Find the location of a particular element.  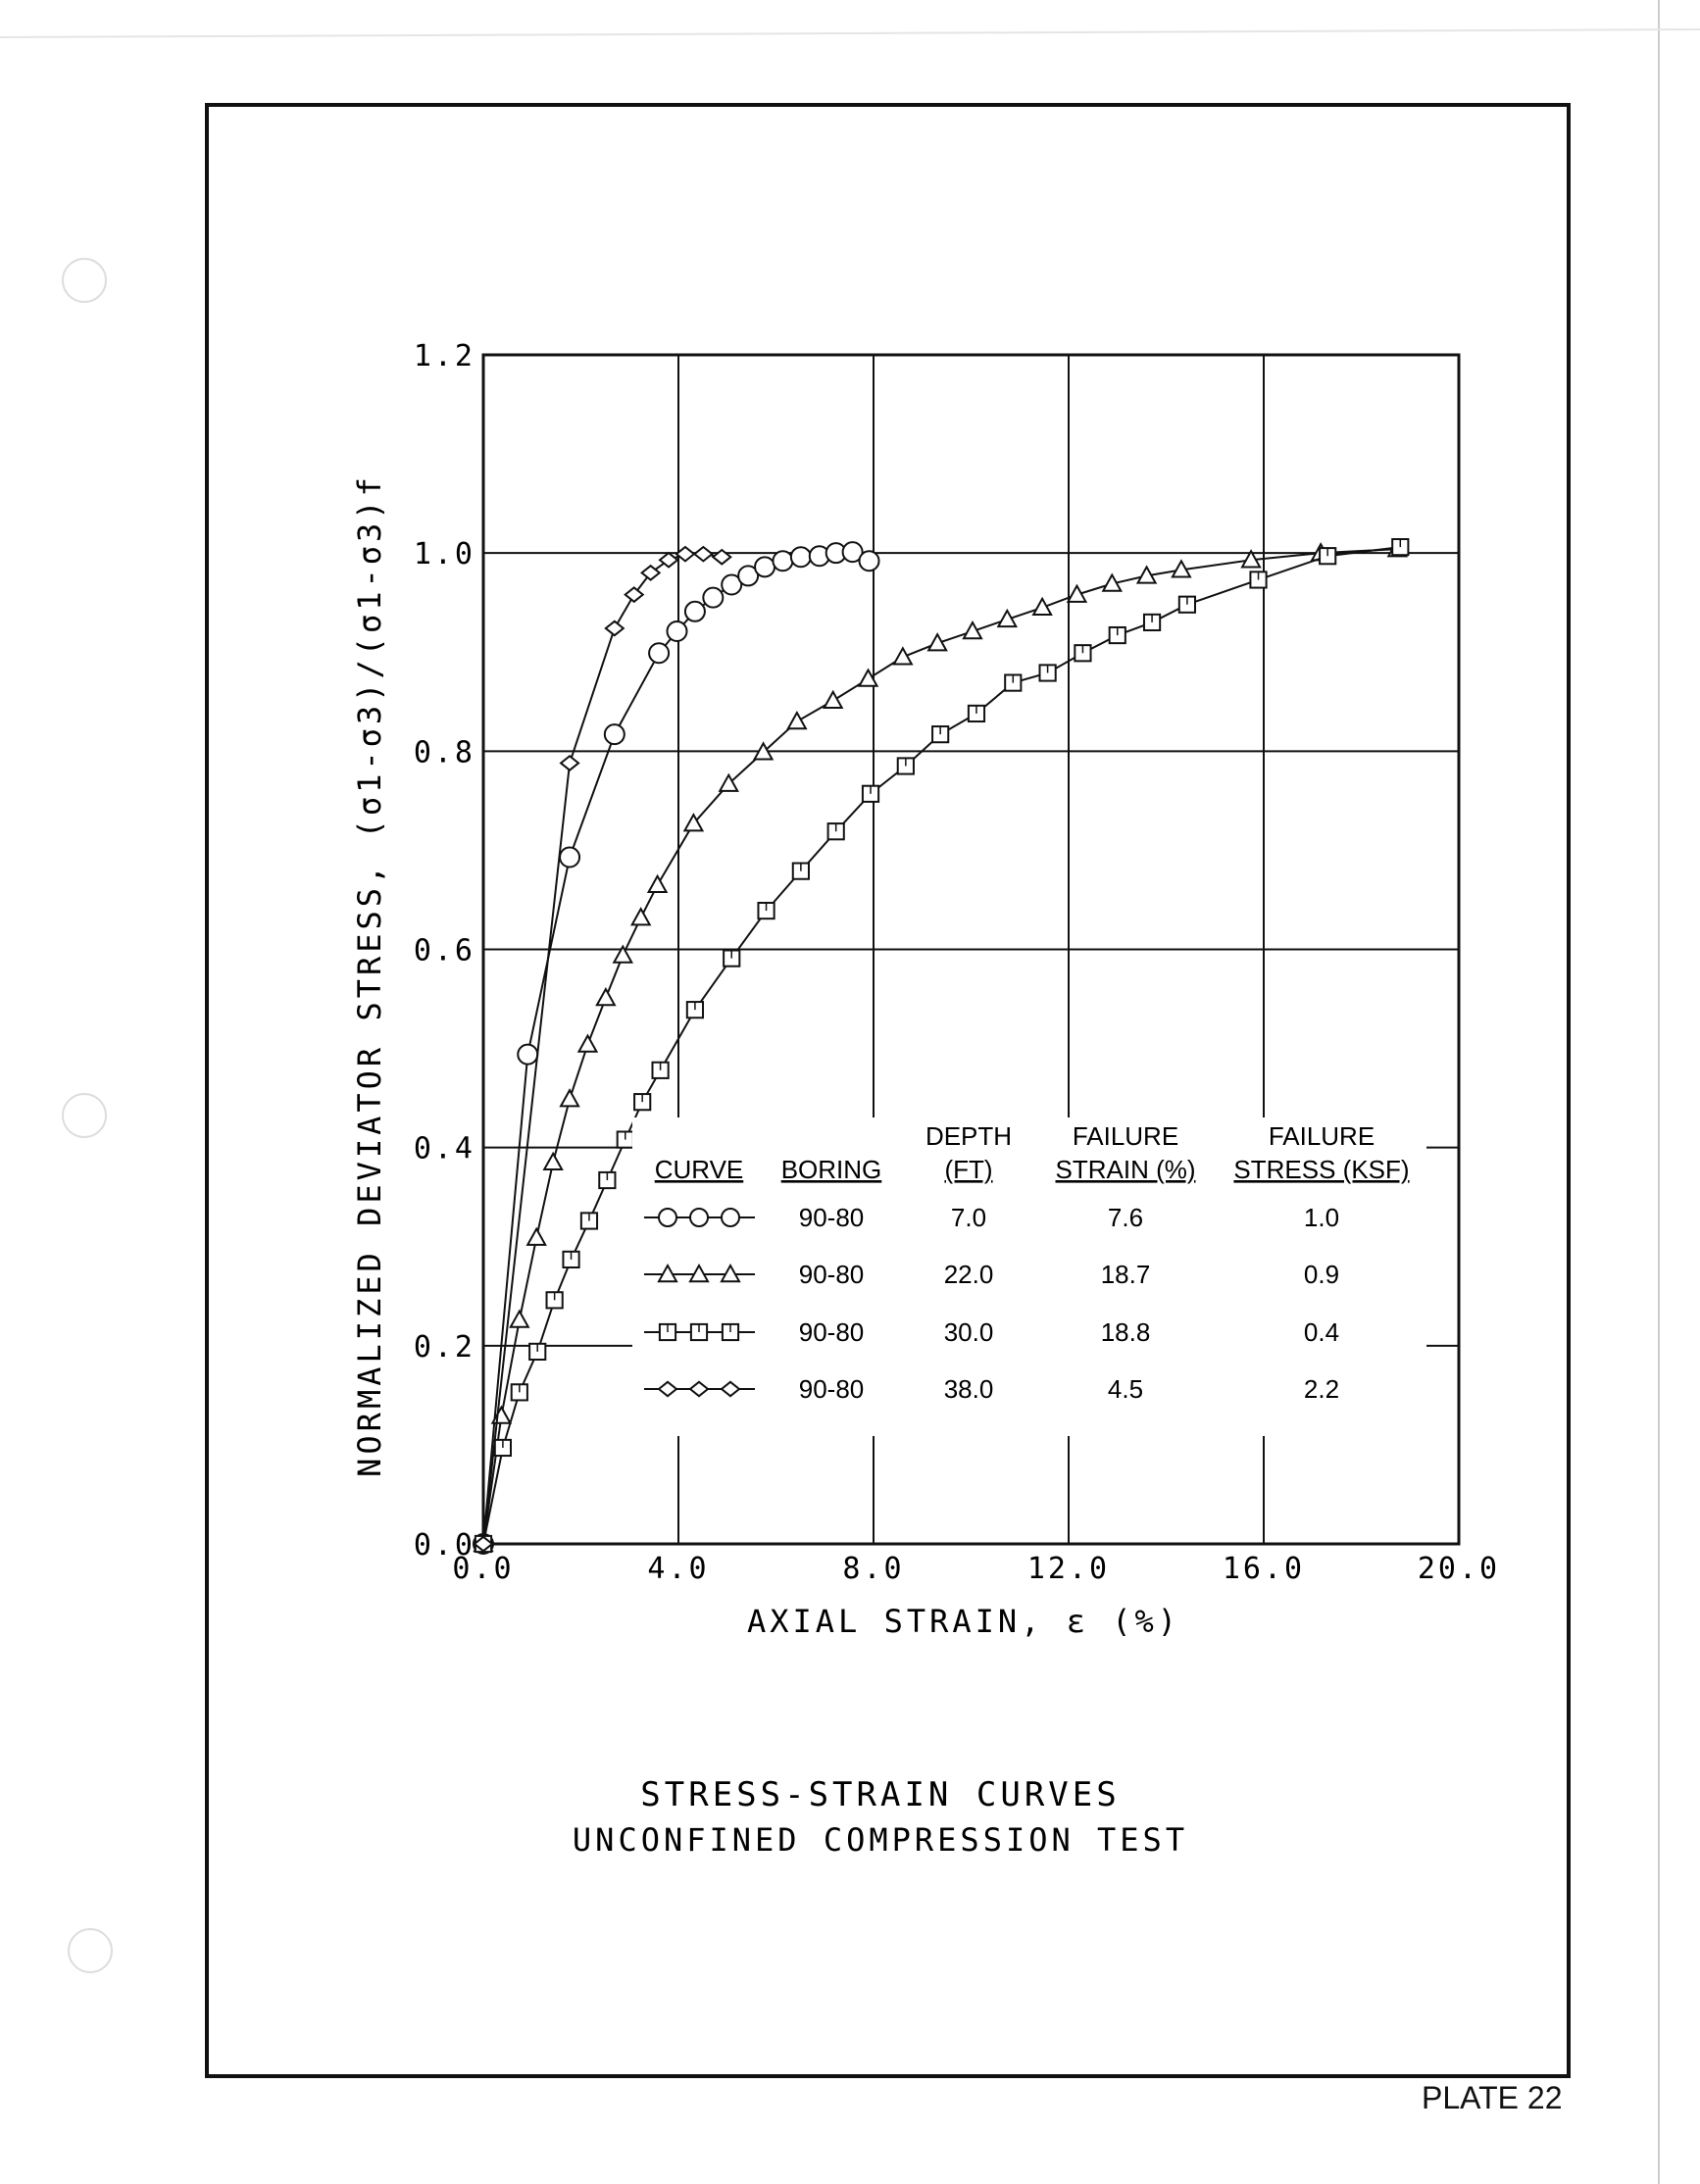

x-tick-label: 8.0 is located at coordinates (873, 1569).